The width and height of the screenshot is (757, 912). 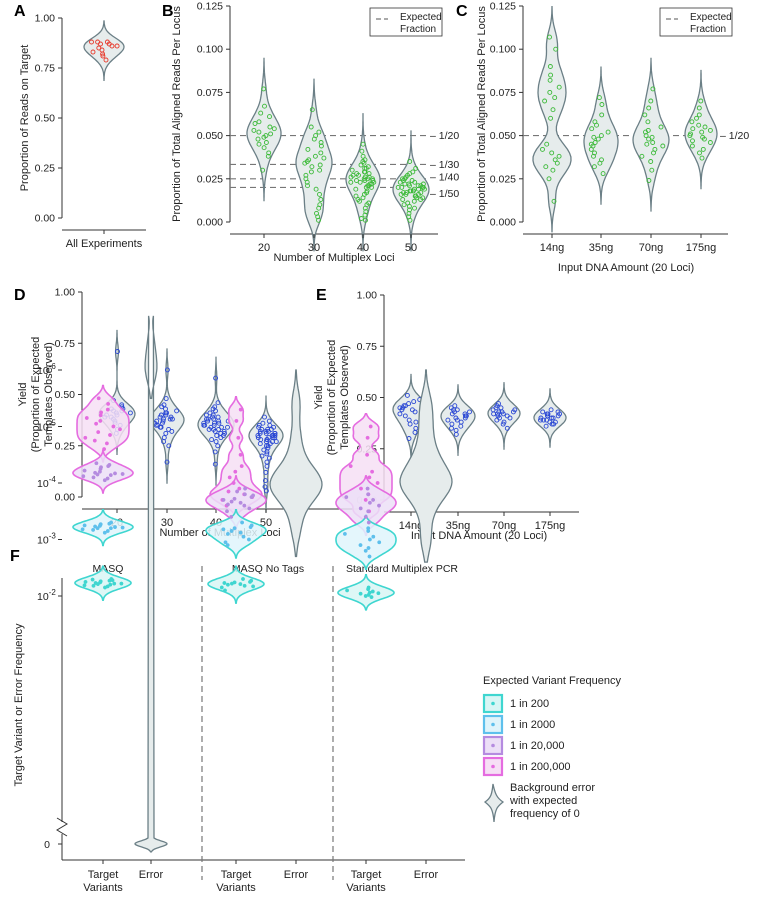 What do you see at coordinates (503, 93) in the screenshot?
I see `y-tick-label: 0.075` at bounding box center [503, 93].